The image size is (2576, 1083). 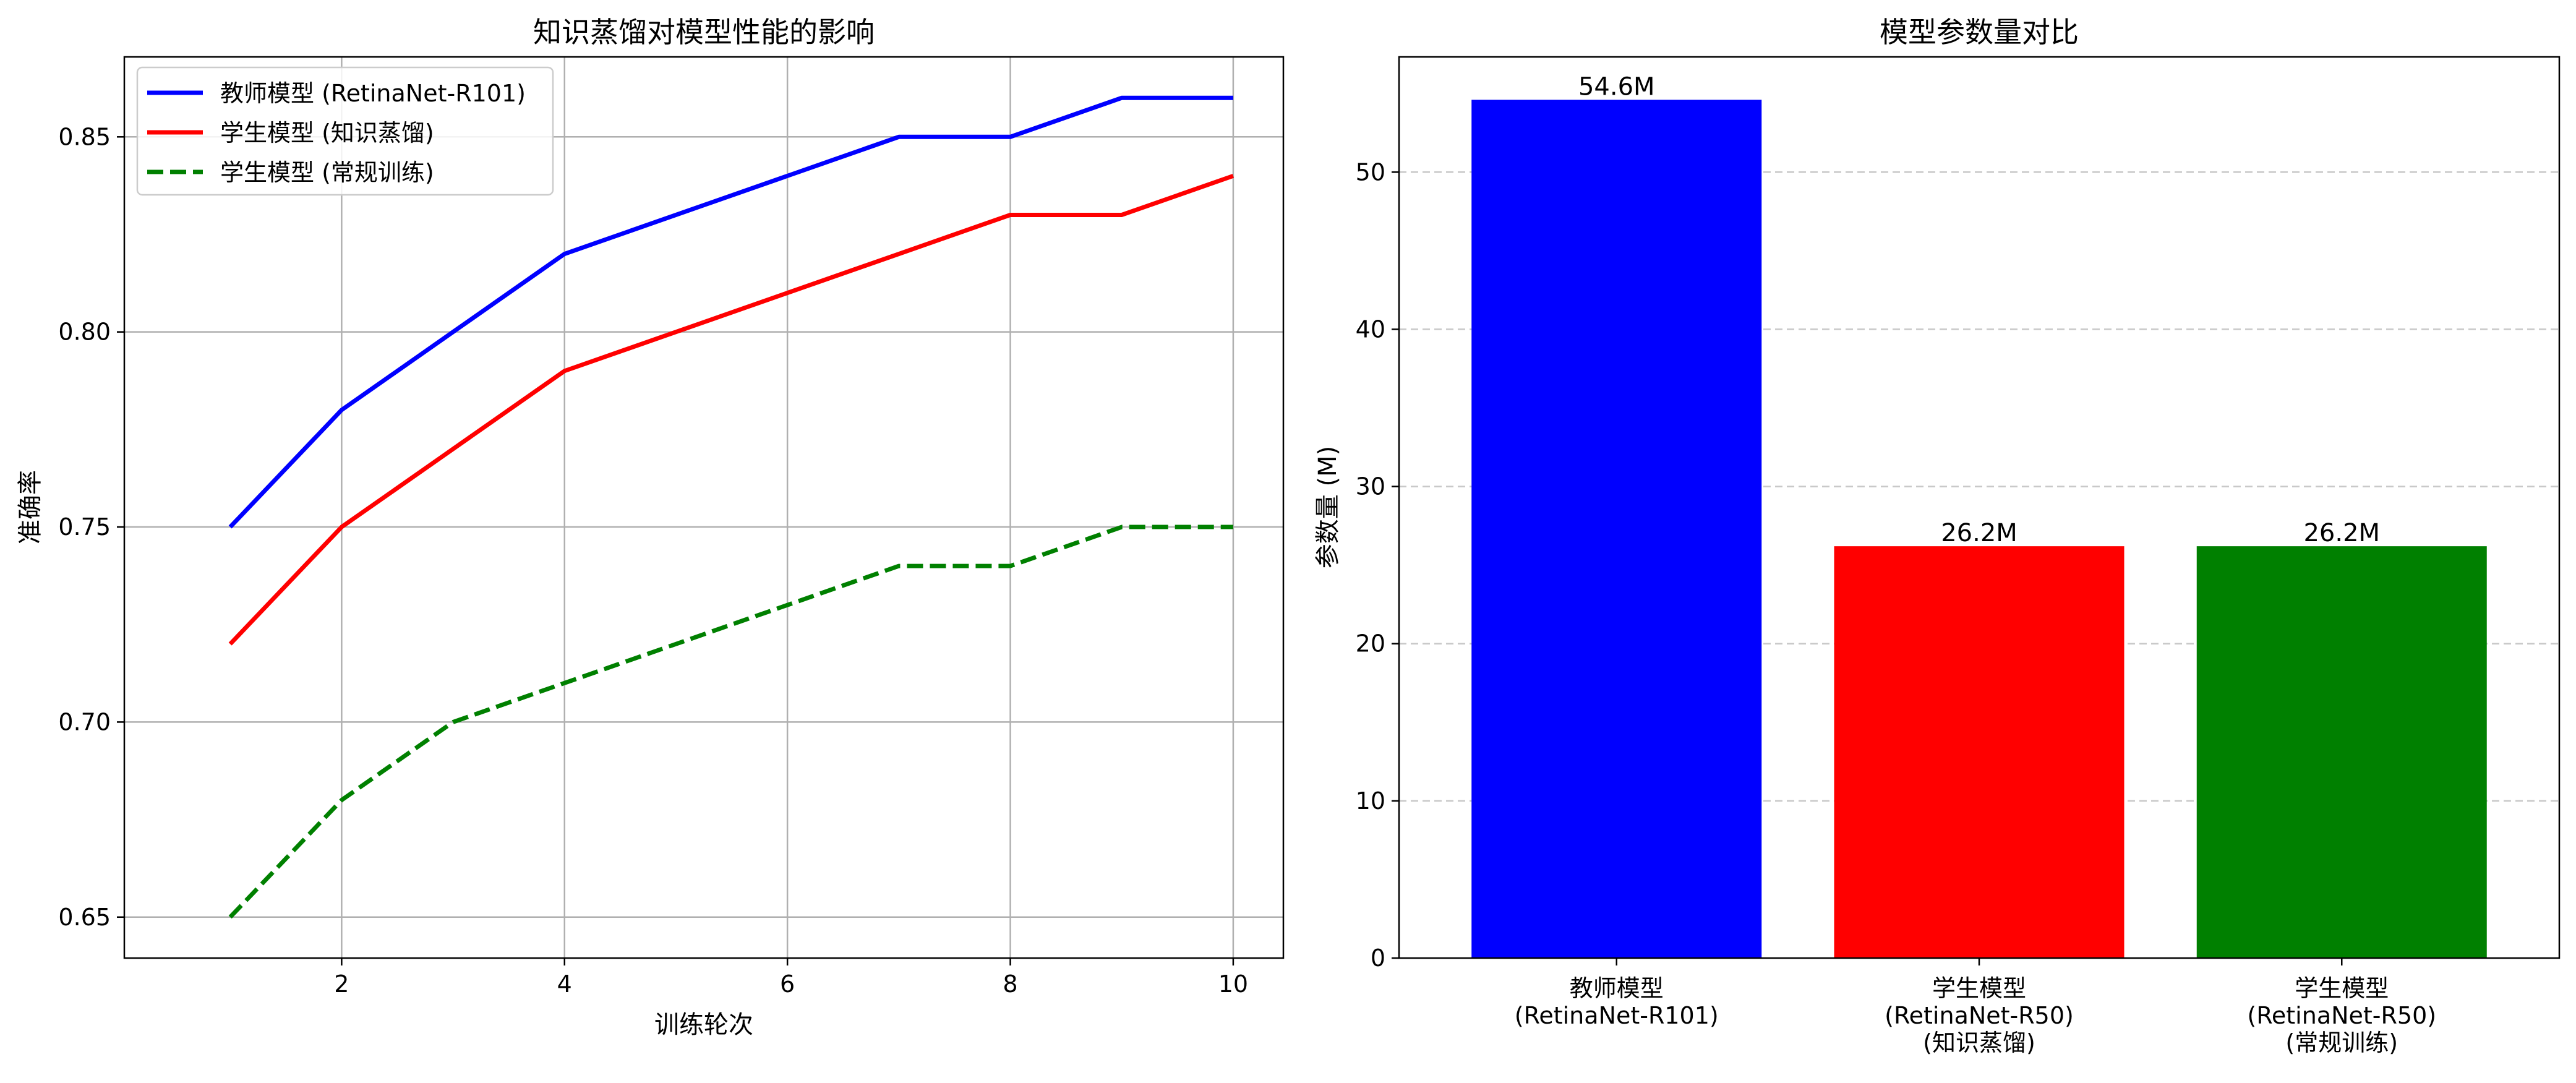 What do you see at coordinates (787, 984) in the screenshot?
I see `x-tick-label: 6` at bounding box center [787, 984].